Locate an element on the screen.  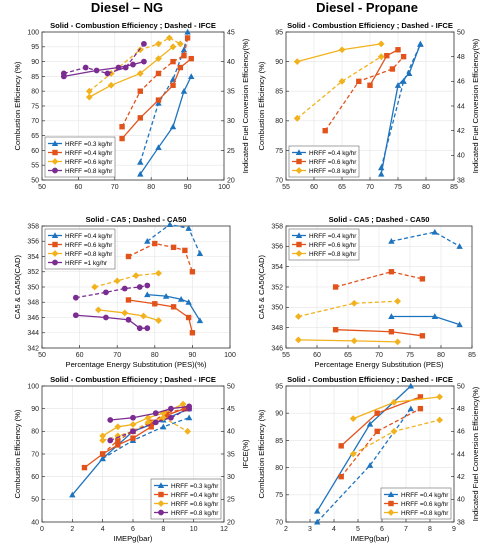
y2-tick-label: 40 is located at coordinates (231, 62).